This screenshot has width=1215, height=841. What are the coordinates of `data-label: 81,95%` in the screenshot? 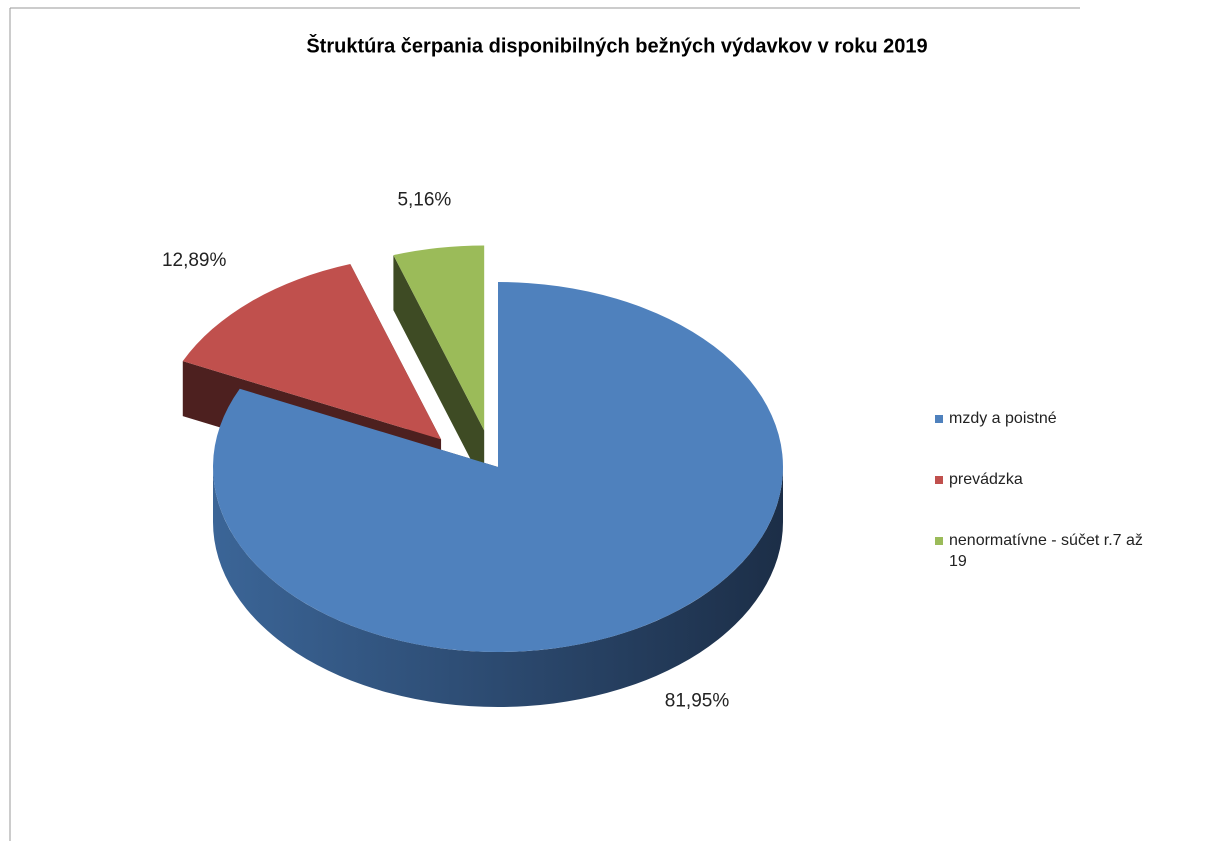 It's located at (697, 700).